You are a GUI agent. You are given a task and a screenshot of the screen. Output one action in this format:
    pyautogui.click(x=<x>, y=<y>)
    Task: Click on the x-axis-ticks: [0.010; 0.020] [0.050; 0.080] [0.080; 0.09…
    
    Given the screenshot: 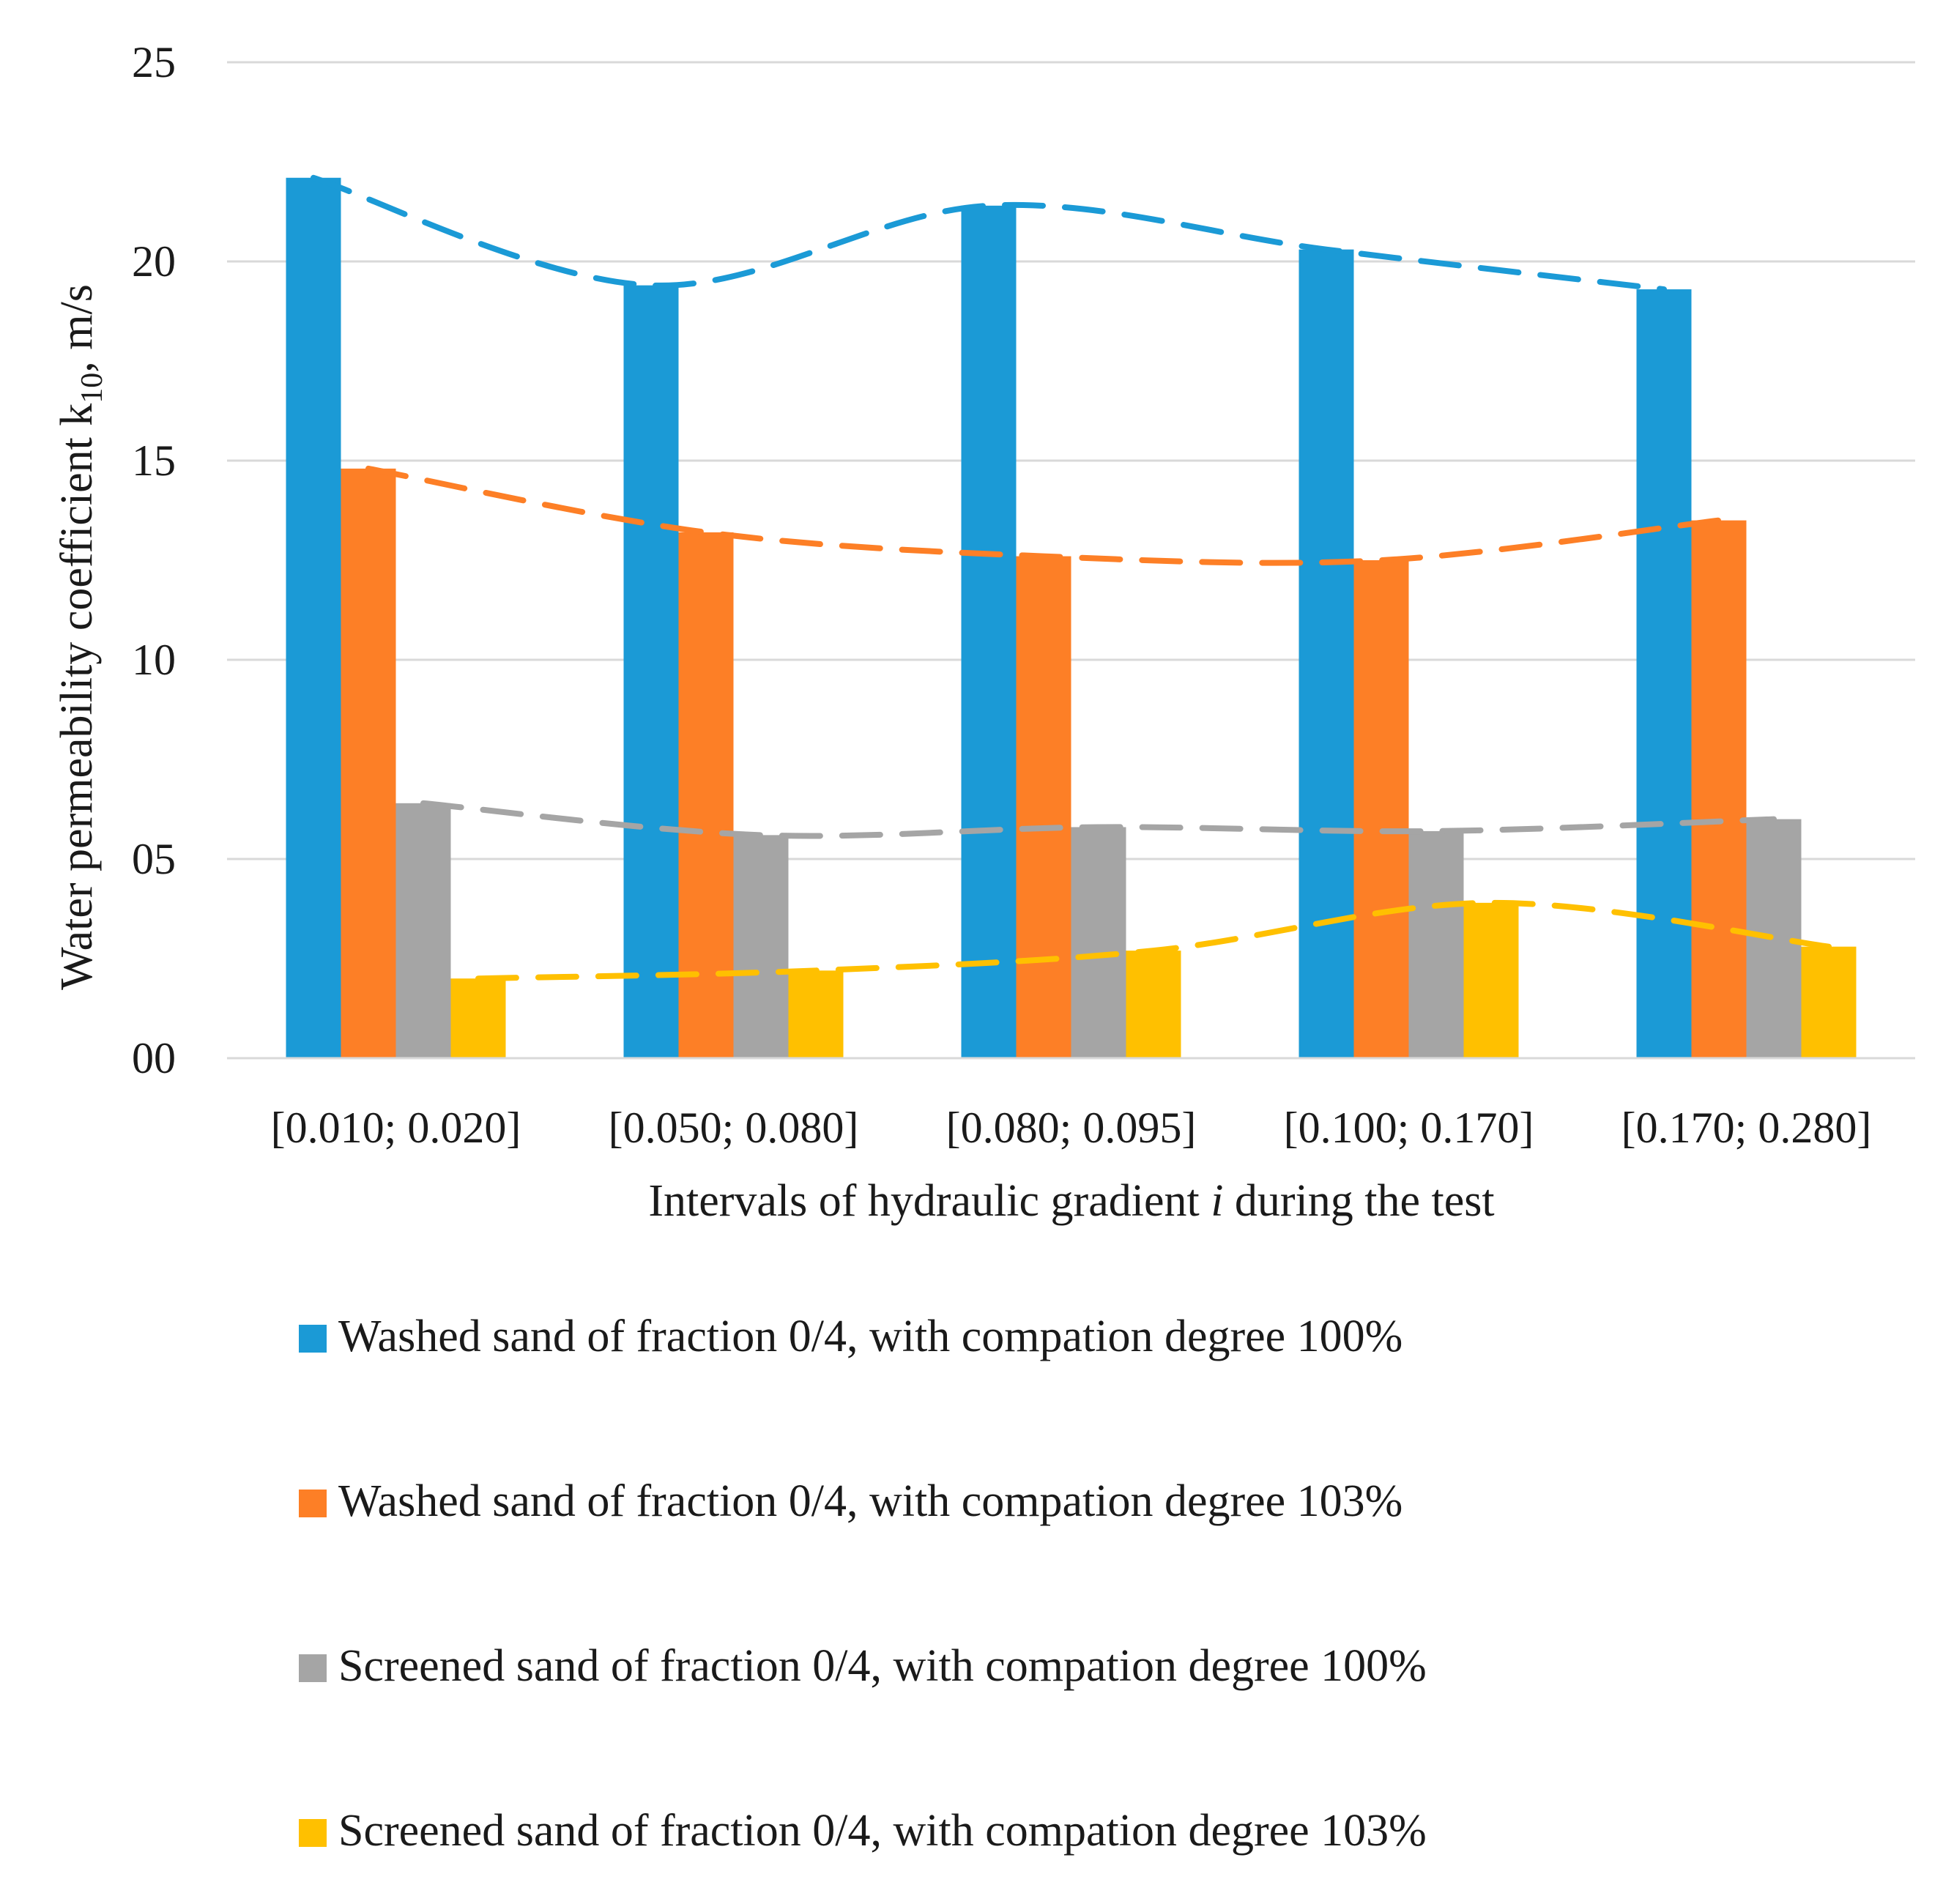 What is the action you would take?
    pyautogui.click(x=1071, y=1128)
    